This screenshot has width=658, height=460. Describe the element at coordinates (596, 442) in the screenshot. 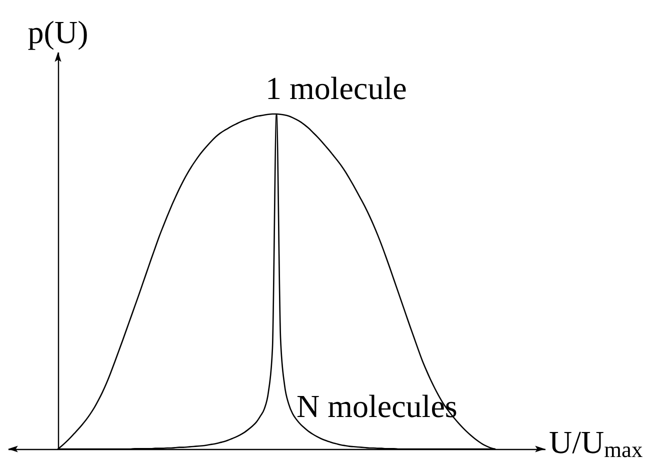

I see `x-axis-title: U/U$_{max}$` at that location.